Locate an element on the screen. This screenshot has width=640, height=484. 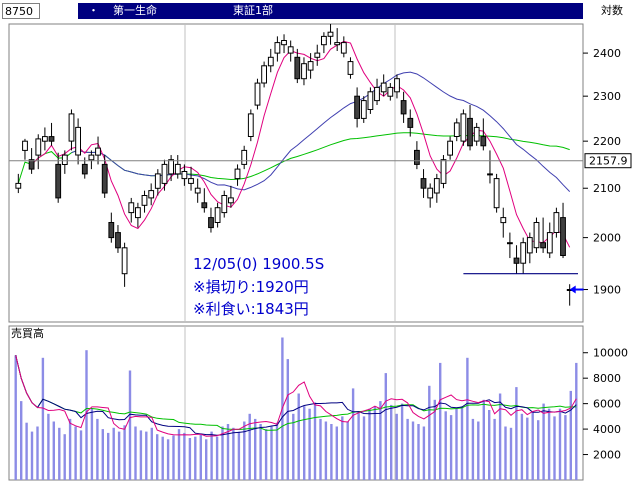
volume-y-tick-label: 8000 is located at coordinates (607, 378).